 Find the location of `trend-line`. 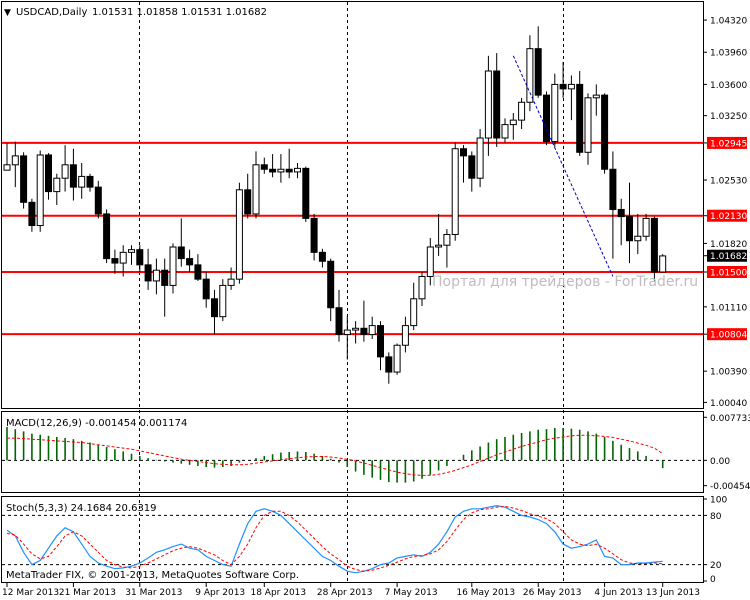

trend-line is located at coordinates (563, 166).